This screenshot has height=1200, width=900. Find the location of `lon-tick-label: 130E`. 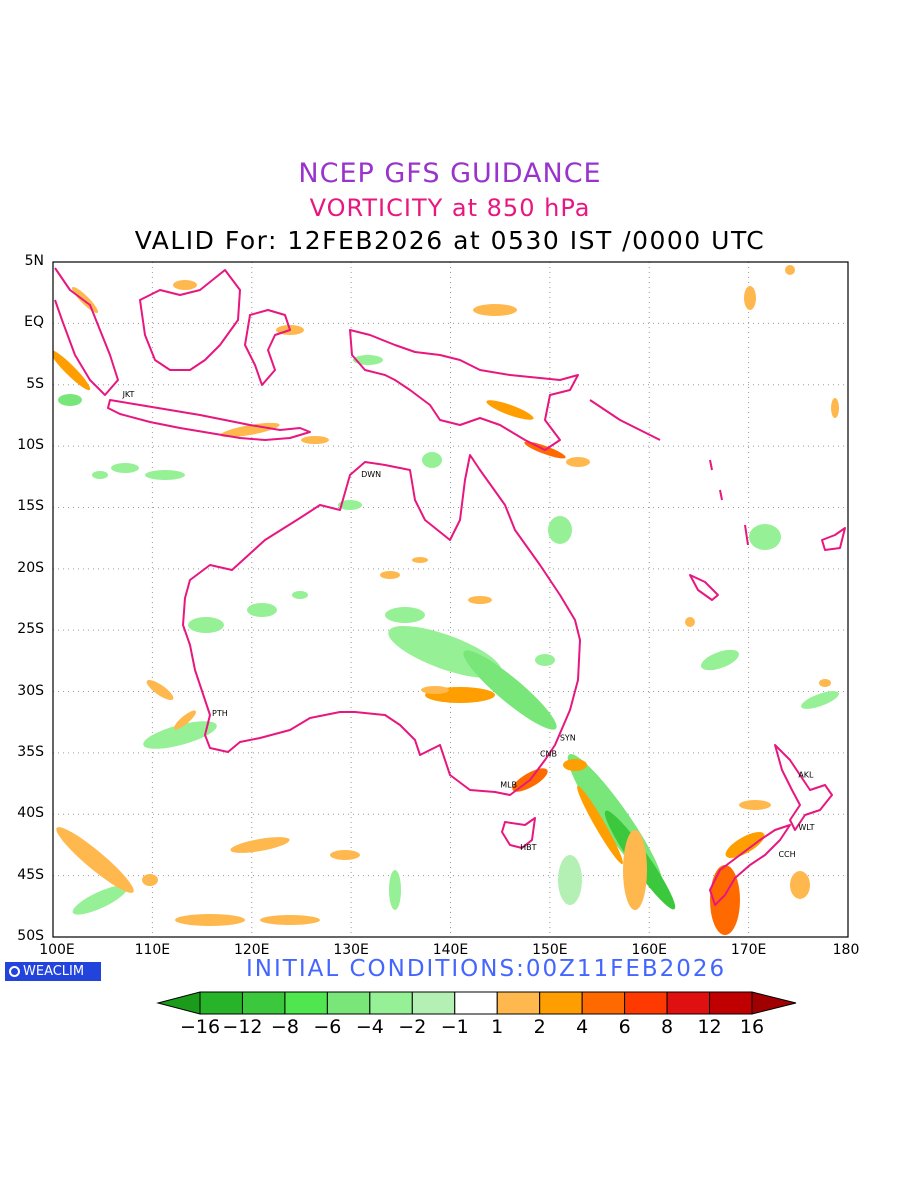

lon-tick-label: 130E is located at coordinates (351, 950).